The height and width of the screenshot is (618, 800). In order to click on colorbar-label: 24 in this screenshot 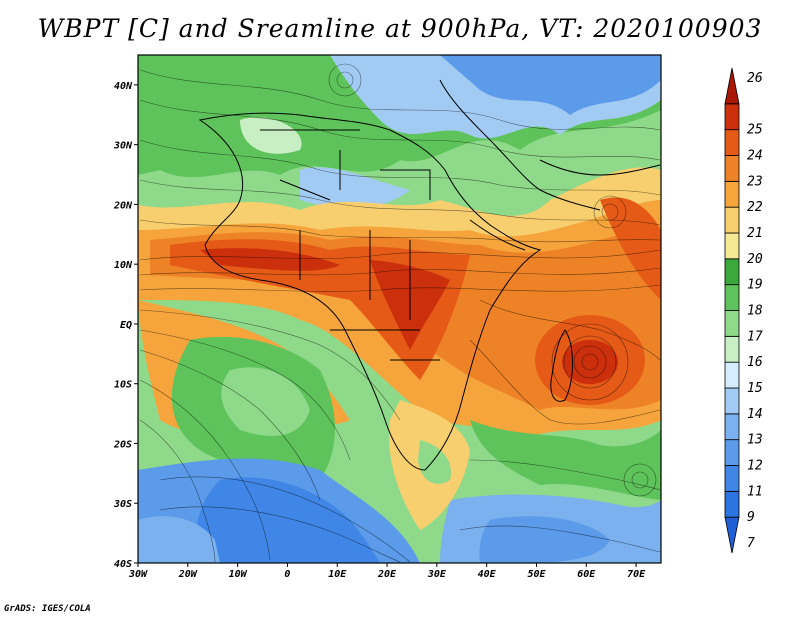, I will do `click(755, 156)`.